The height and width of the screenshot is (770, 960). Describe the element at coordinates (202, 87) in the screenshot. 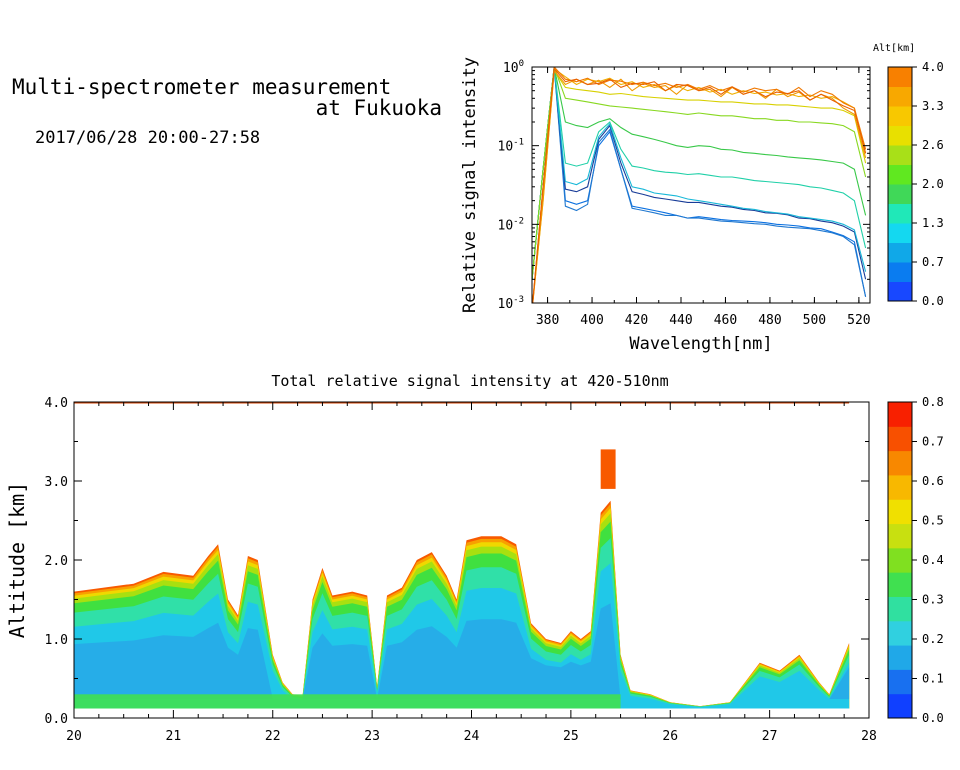

I see `figure-title-line1: Multi-spectrometer measurement` at that location.